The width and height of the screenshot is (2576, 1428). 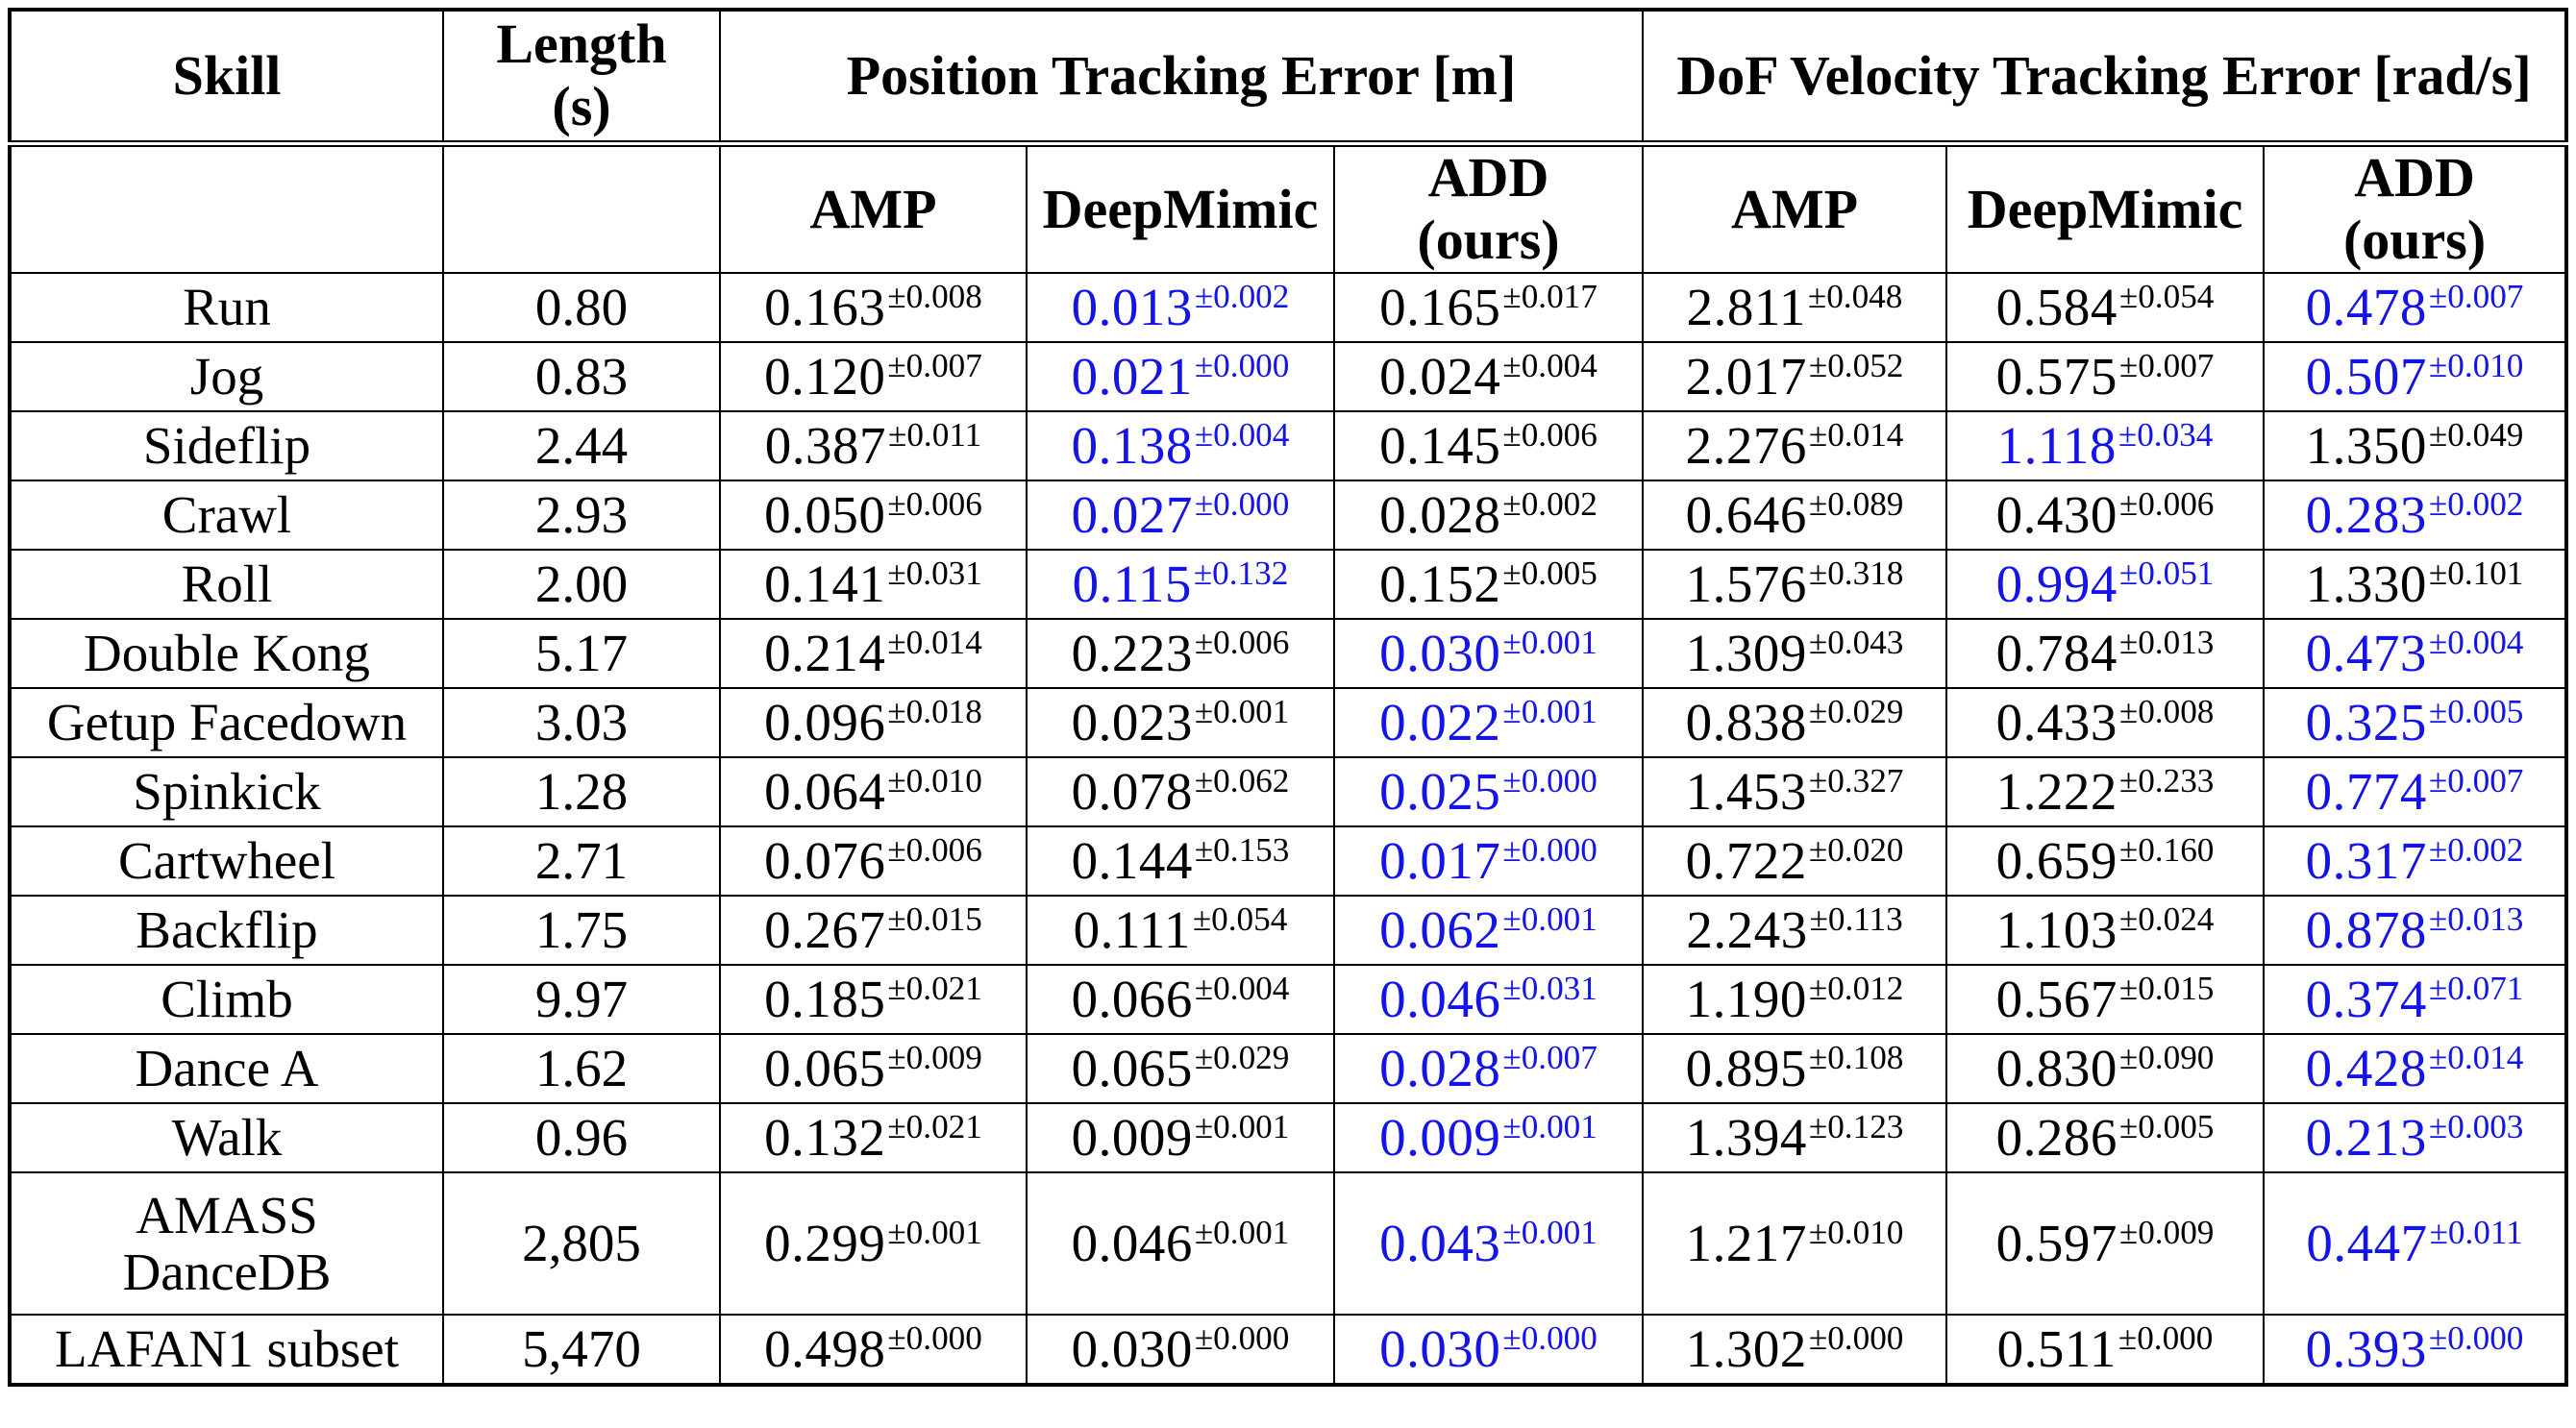 What do you see at coordinates (227, 308) in the screenshot?
I see `skill-cell: Run` at bounding box center [227, 308].